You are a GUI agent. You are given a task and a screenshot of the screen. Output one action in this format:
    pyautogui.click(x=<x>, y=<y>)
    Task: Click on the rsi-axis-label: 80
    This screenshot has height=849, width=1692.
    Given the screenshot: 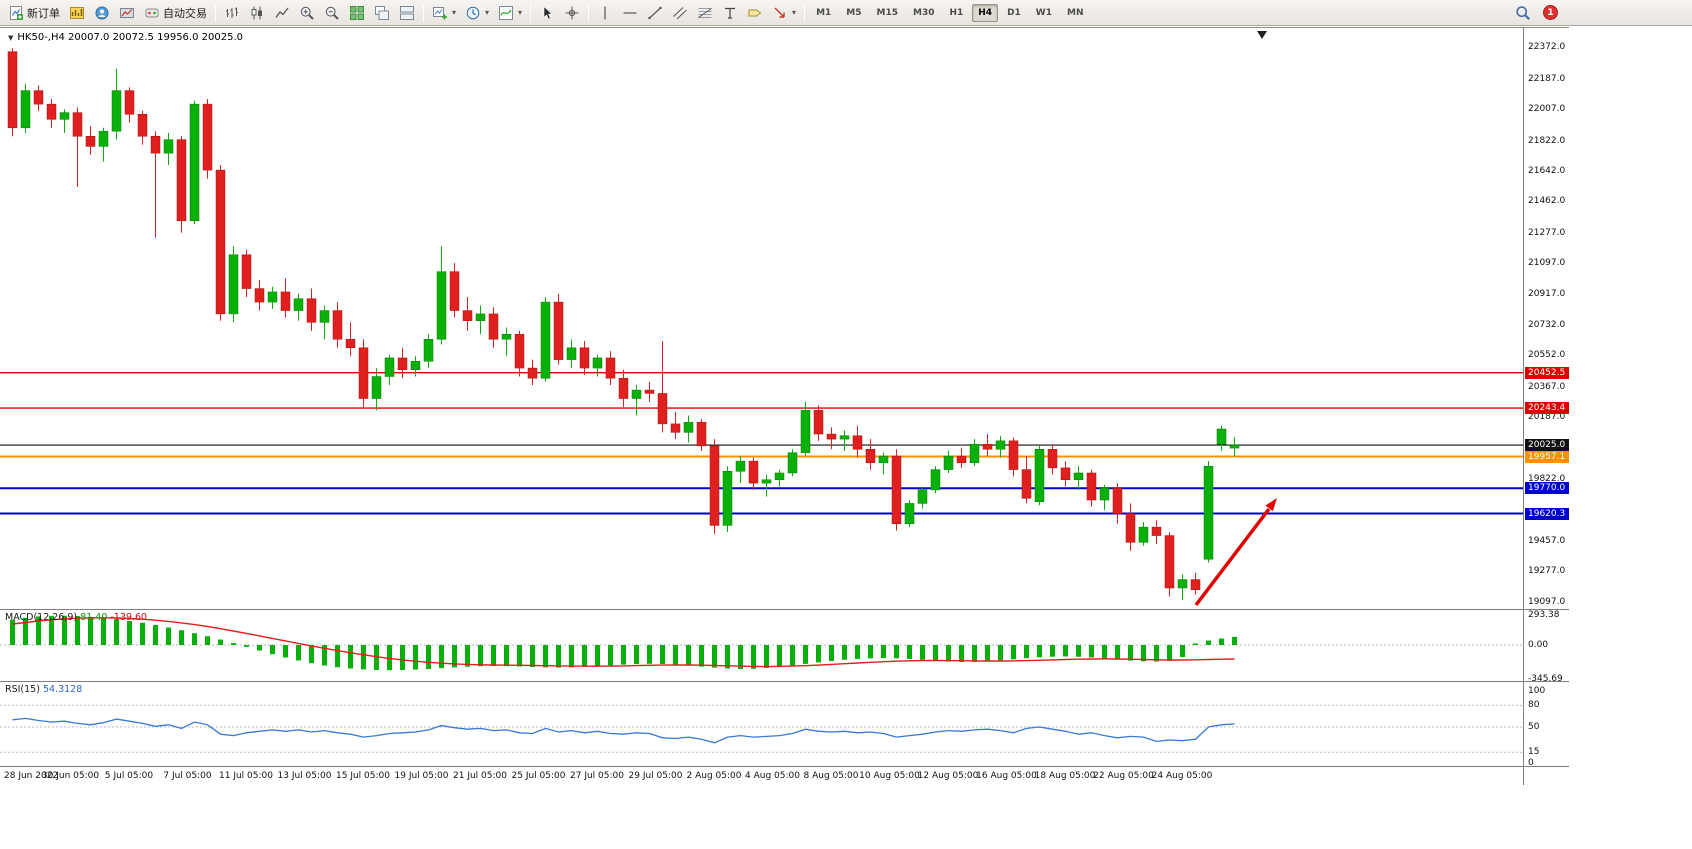 What is the action you would take?
    pyautogui.click(x=1534, y=704)
    